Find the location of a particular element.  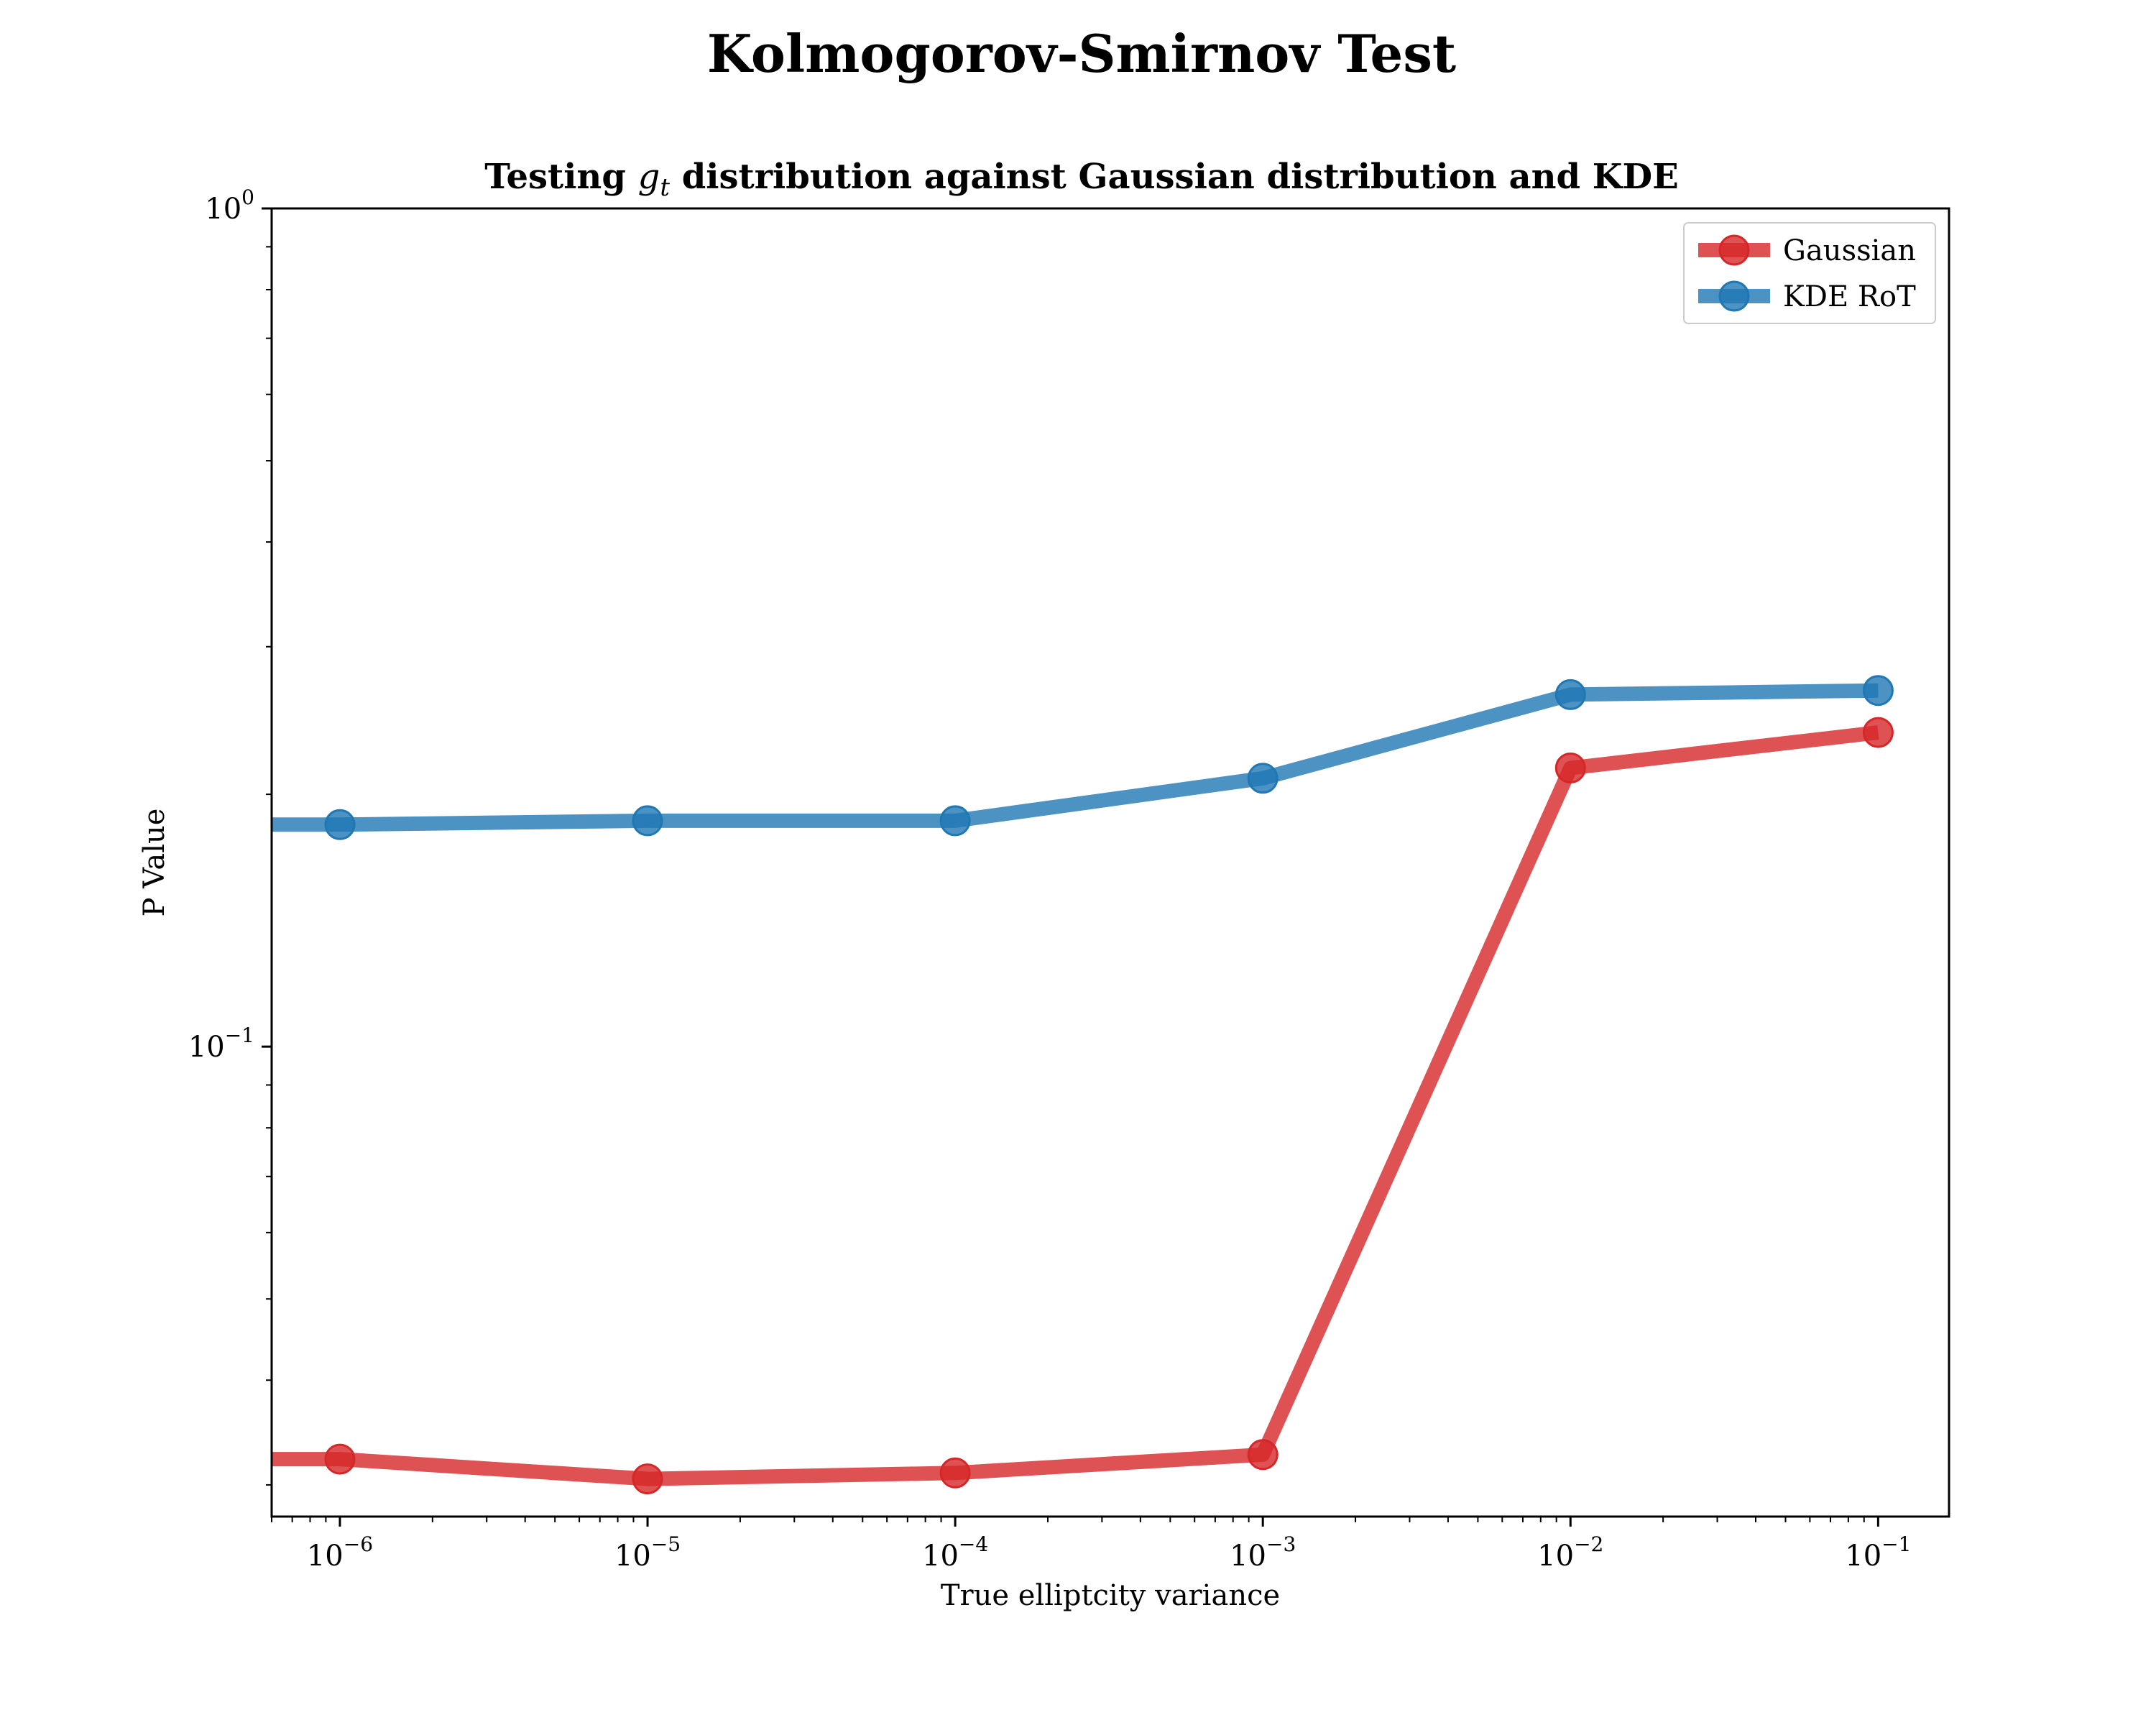

y-axis-label: P Value is located at coordinates (154, 863).